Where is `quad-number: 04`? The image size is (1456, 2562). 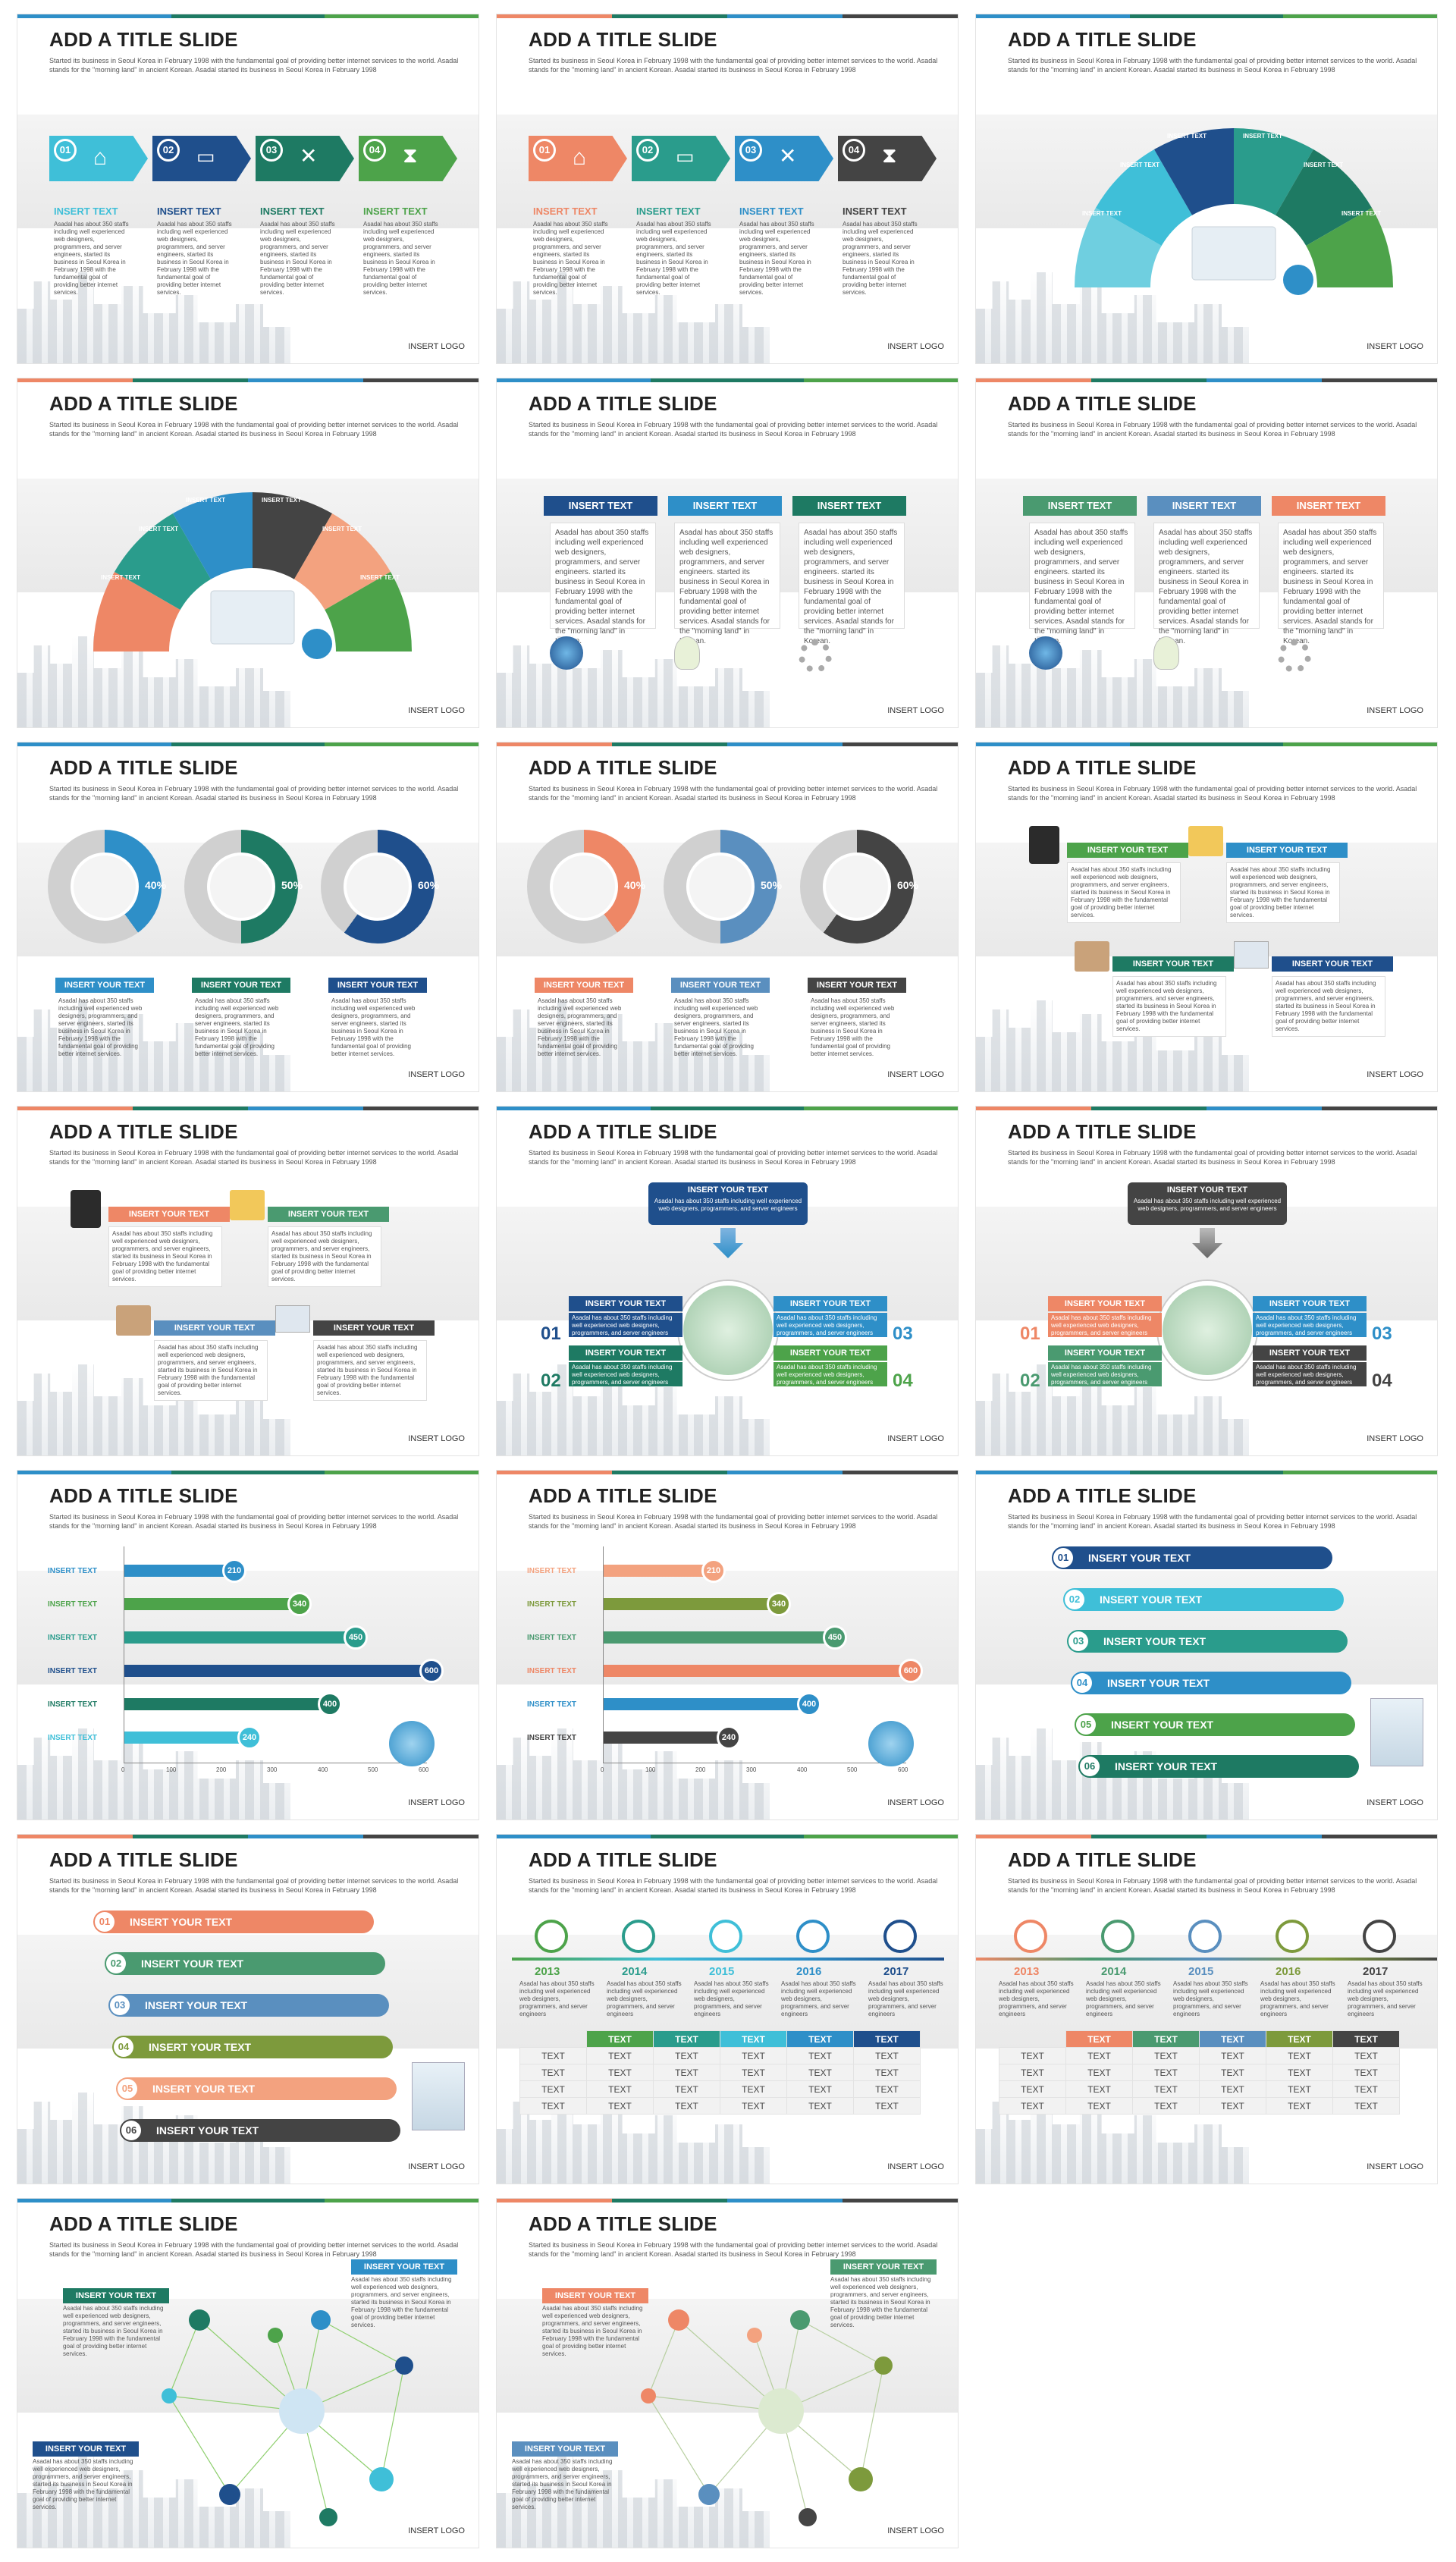
quad-number: 04 is located at coordinates (1382, 1380).